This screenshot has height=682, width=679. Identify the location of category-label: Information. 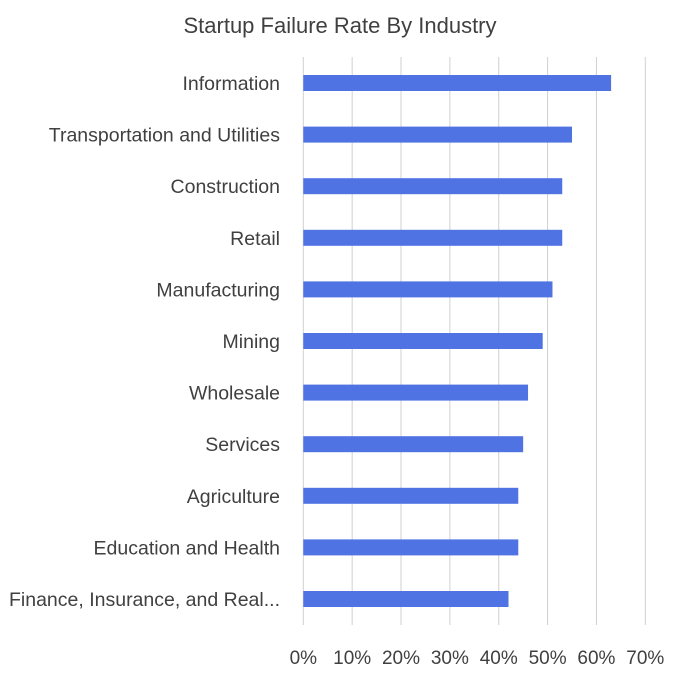
(231, 84).